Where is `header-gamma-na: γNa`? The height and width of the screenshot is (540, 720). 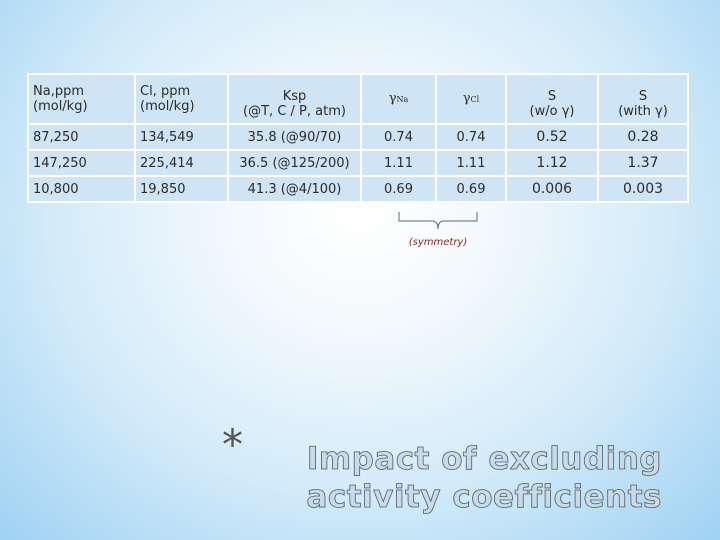
header-gamma-na: γNa is located at coordinates (398, 99).